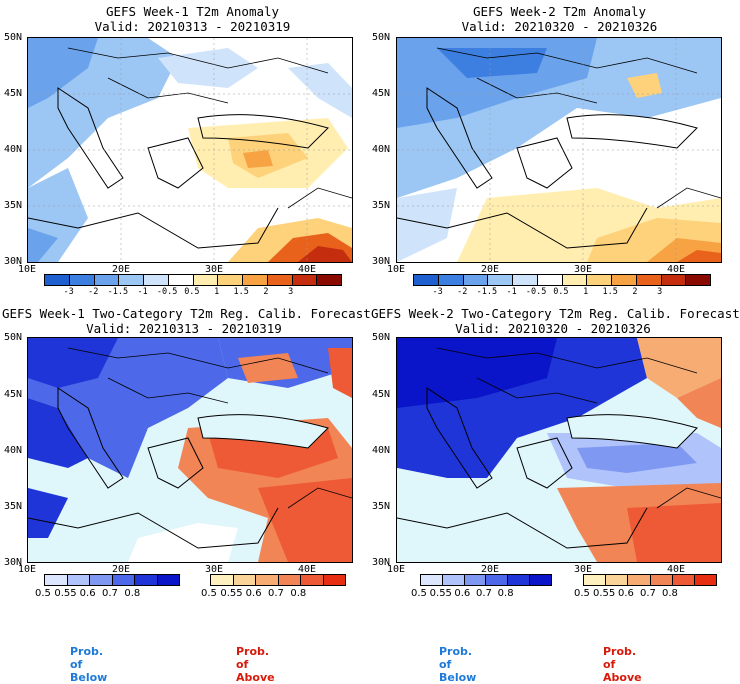  What do you see at coordinates (255, 664) in the screenshot?
I see `legend-above-week1: Prob. of Above` at bounding box center [255, 664].